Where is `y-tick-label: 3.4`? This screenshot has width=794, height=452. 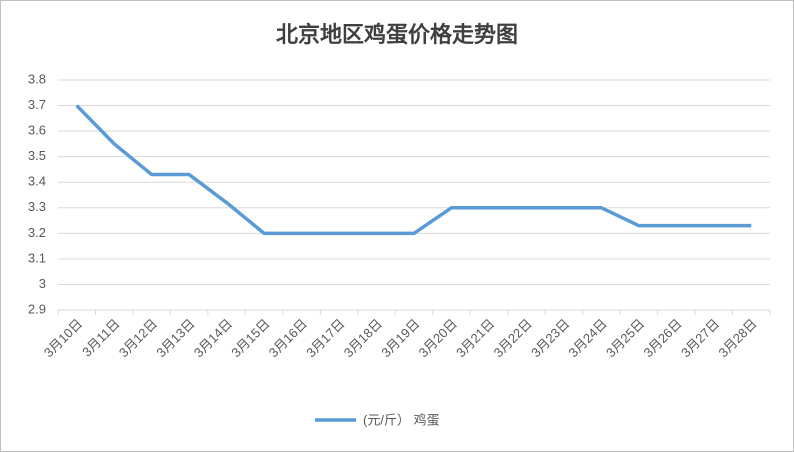
y-tick-label: 3.4 is located at coordinates (37, 181).